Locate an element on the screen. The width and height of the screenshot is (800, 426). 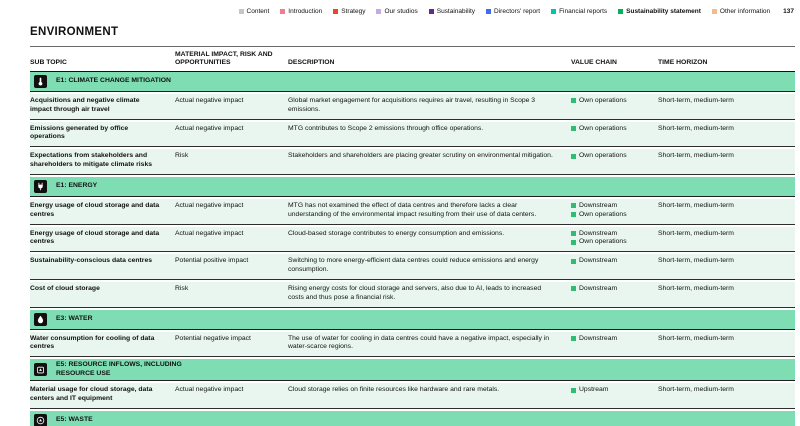
sub-topic-cell: Cost of cloud storage is located at coordinates (65, 288).